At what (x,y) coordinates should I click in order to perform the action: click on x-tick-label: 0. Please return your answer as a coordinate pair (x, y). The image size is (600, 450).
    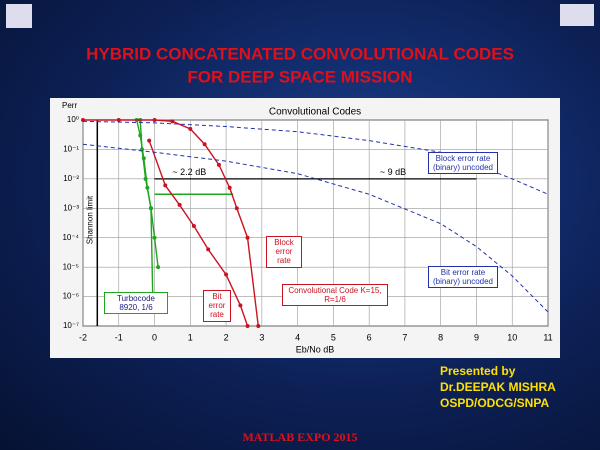
    Looking at the image, I should click on (154, 337).